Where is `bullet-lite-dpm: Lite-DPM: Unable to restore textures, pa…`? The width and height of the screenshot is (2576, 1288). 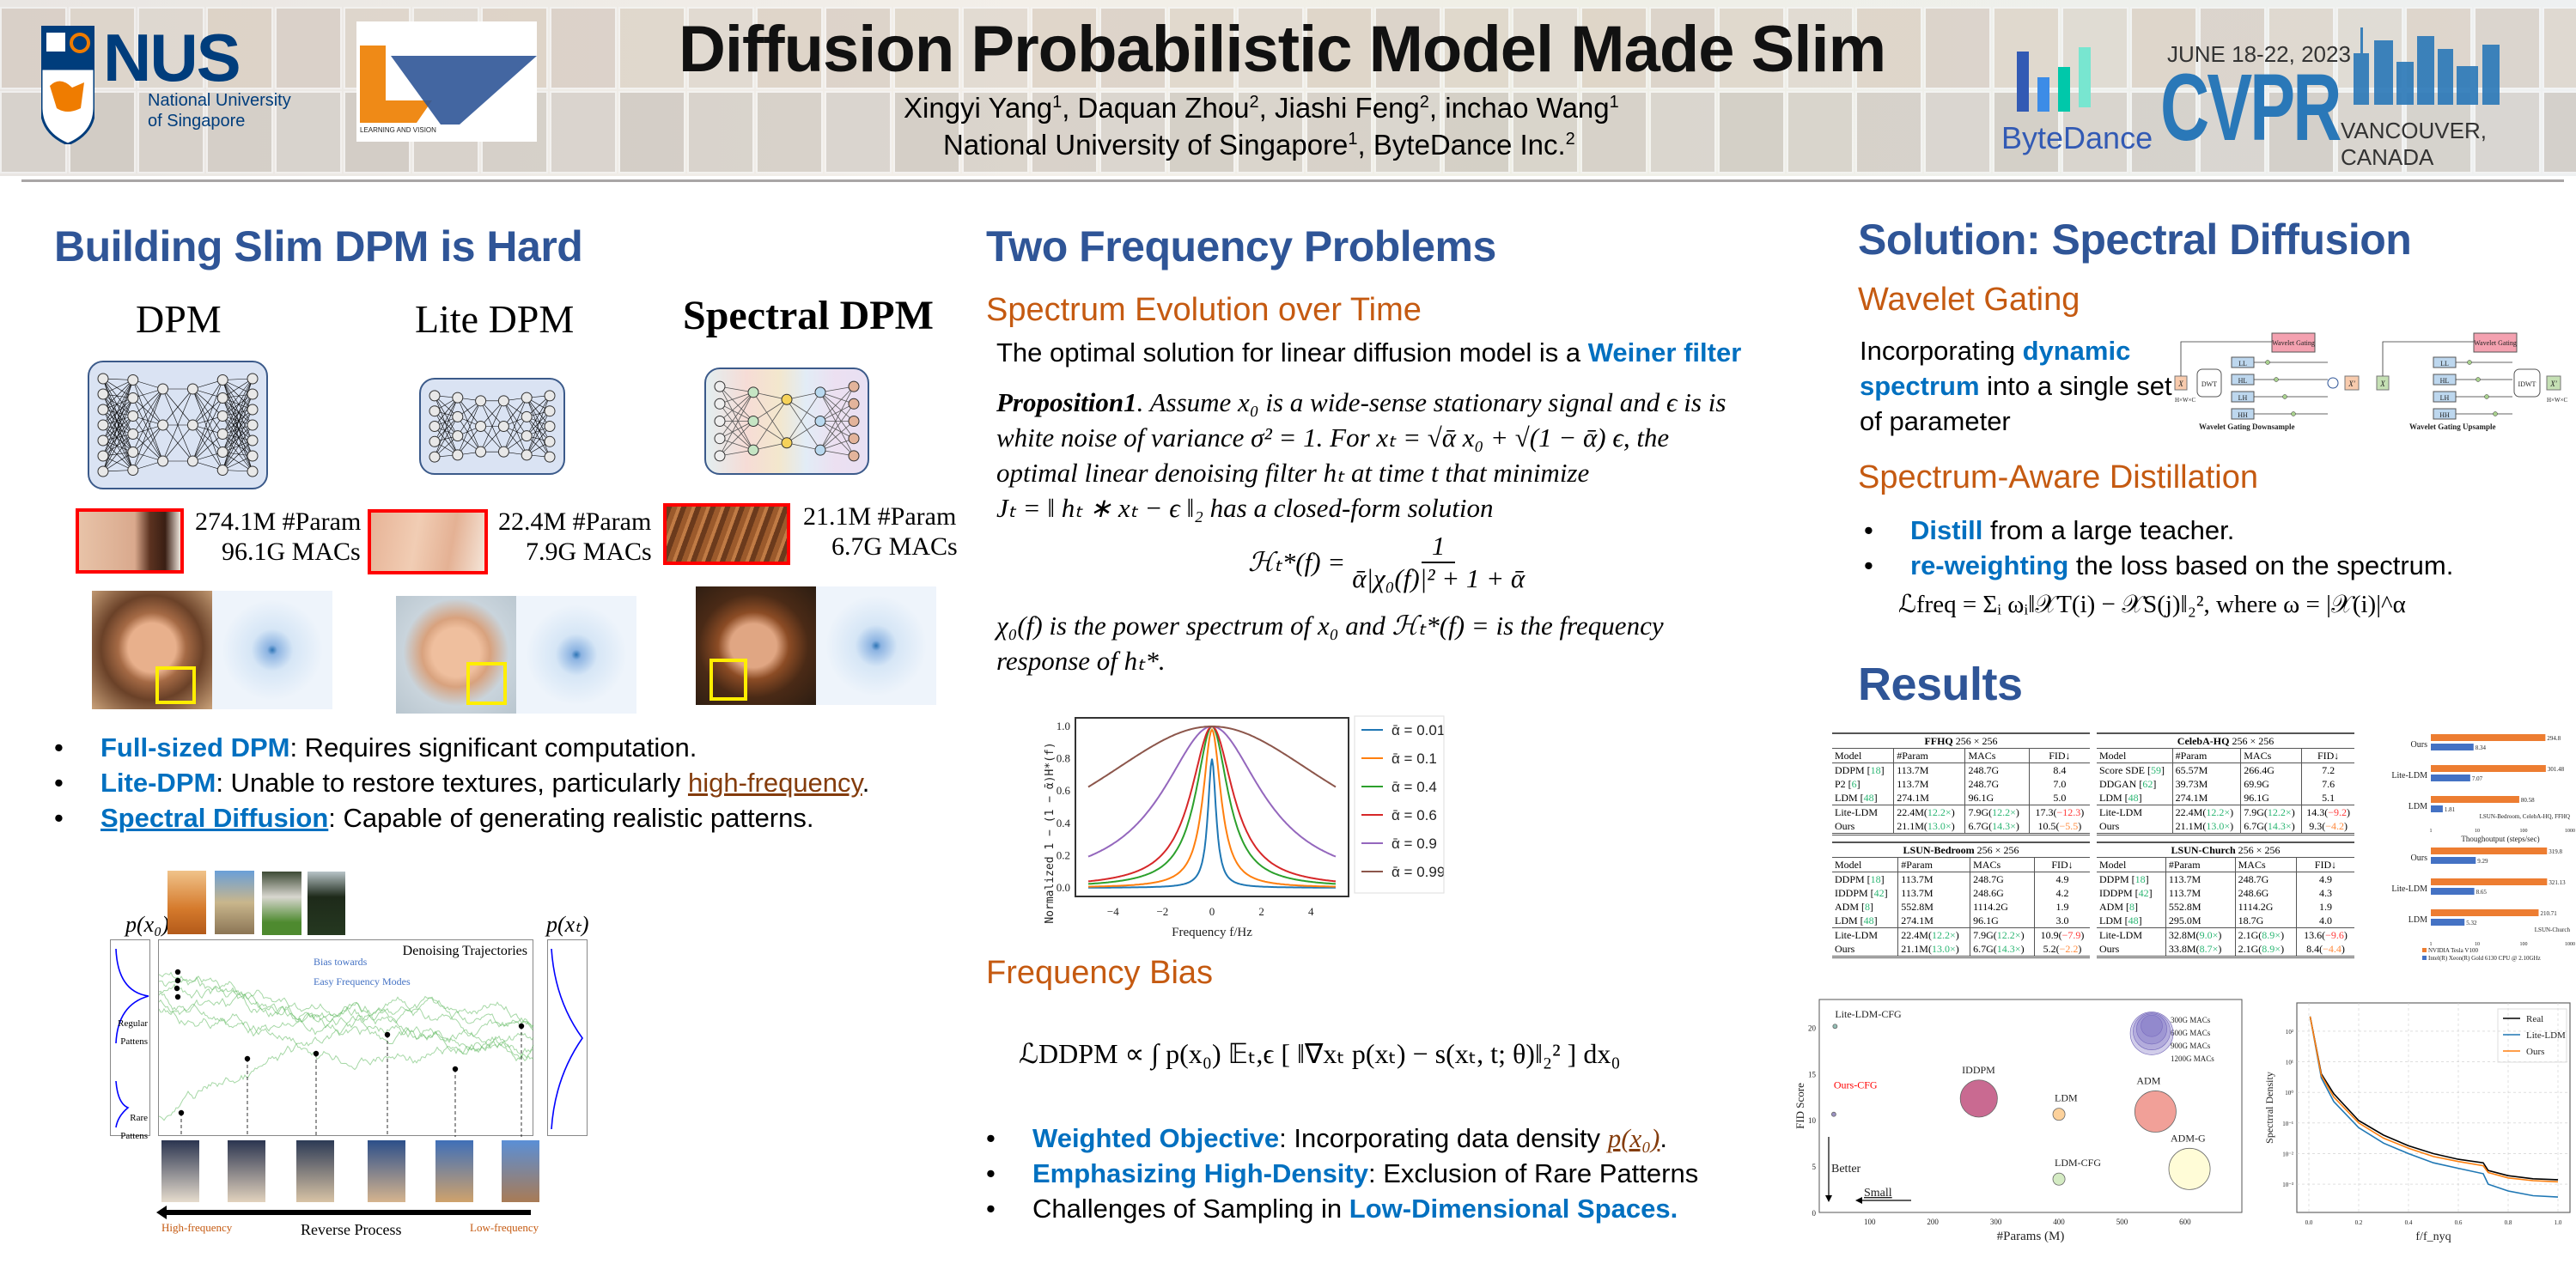 bullet-lite-dpm: Lite-DPM: Unable to restore textures, pa… is located at coordinates (518, 782).